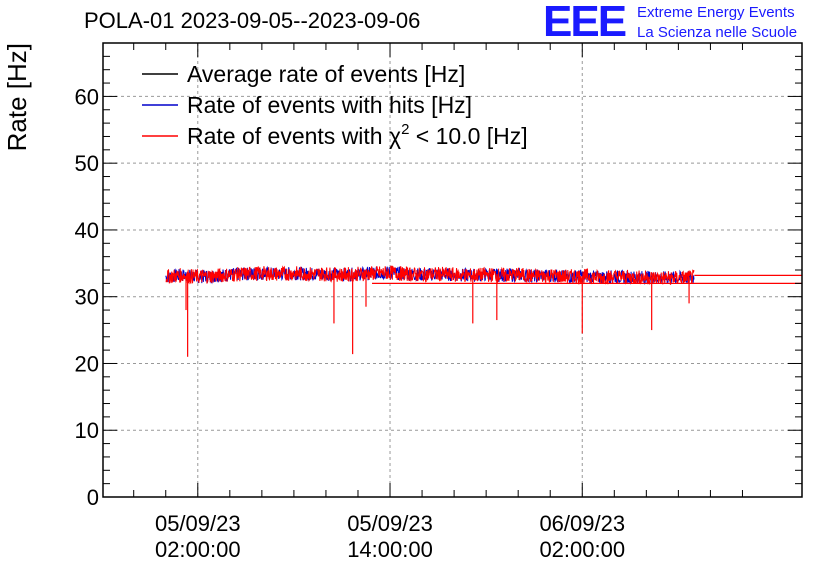 The width and height of the screenshot is (836, 572). I want to click on x-tick-label-time: 14:00:00, so click(390, 549).